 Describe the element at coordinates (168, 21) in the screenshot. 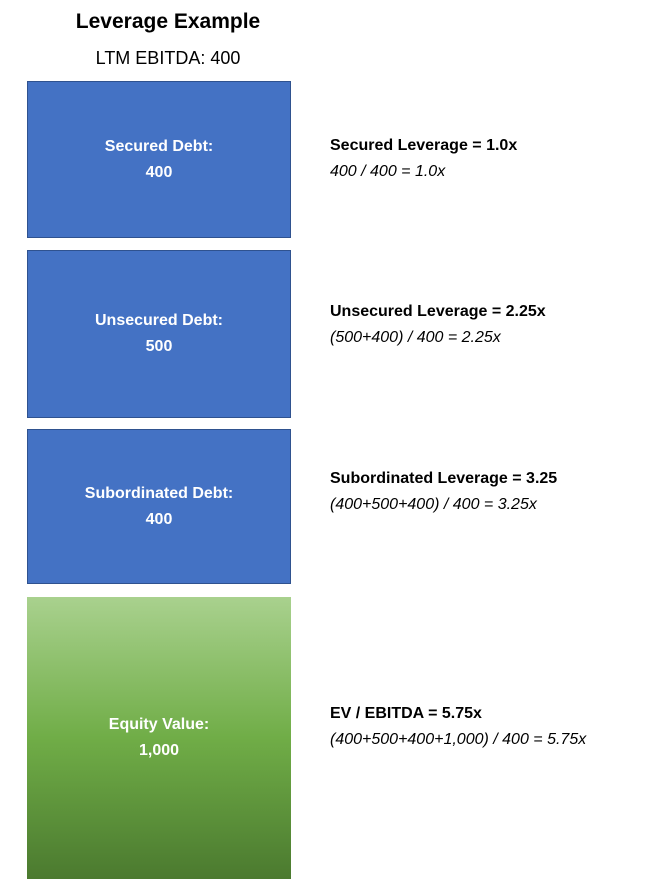

I see `diagram-title: Leverage Example` at that location.